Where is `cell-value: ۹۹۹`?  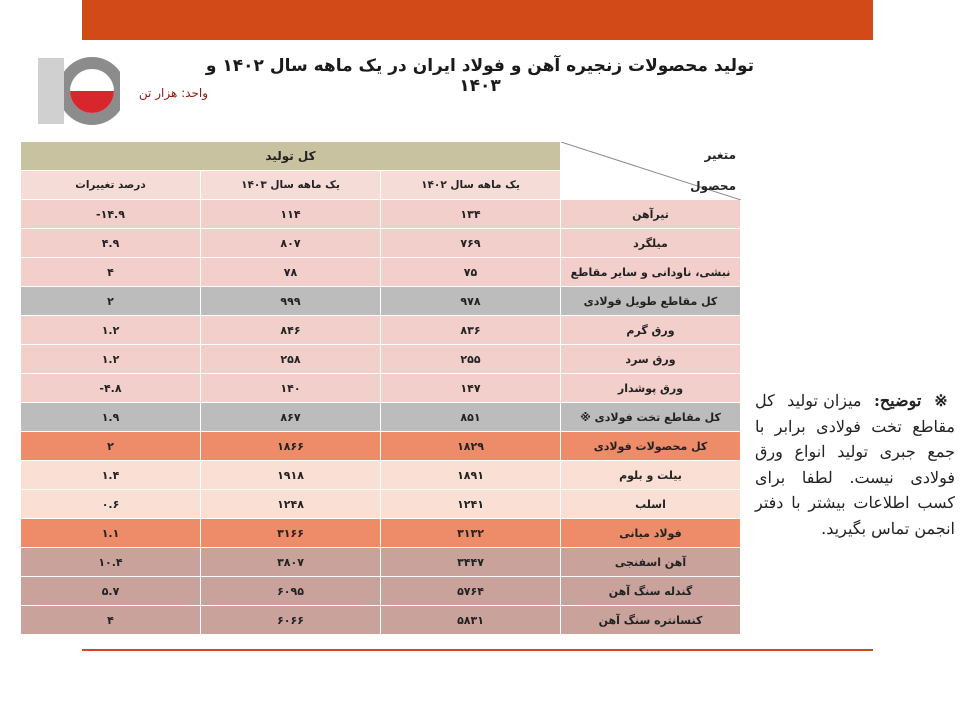 cell-value: ۹۹۹ is located at coordinates (290, 301).